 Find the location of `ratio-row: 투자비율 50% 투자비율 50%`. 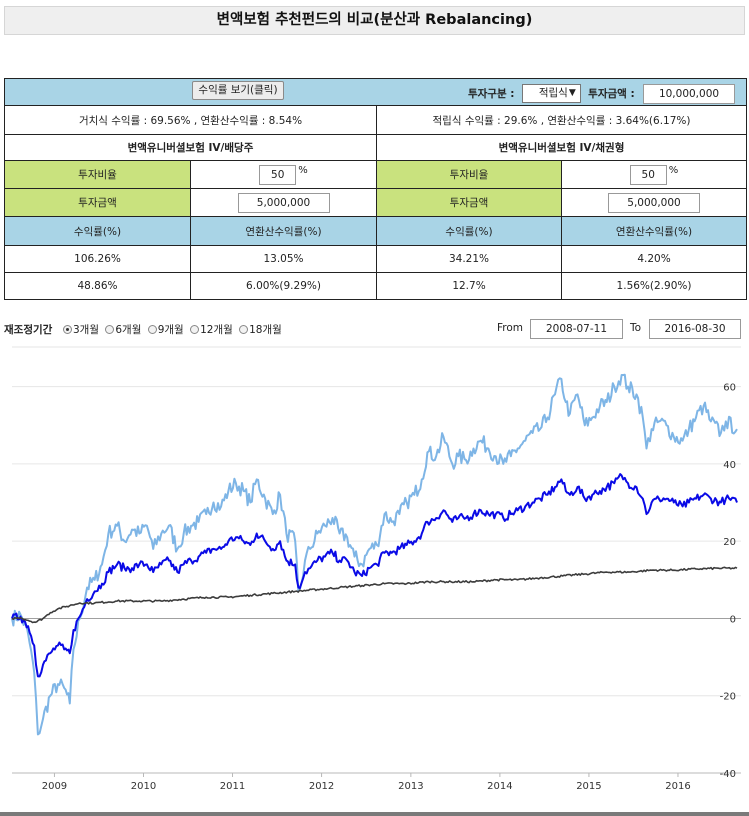

ratio-row: 투자비율 50% 투자비율 50% is located at coordinates (375, 174).